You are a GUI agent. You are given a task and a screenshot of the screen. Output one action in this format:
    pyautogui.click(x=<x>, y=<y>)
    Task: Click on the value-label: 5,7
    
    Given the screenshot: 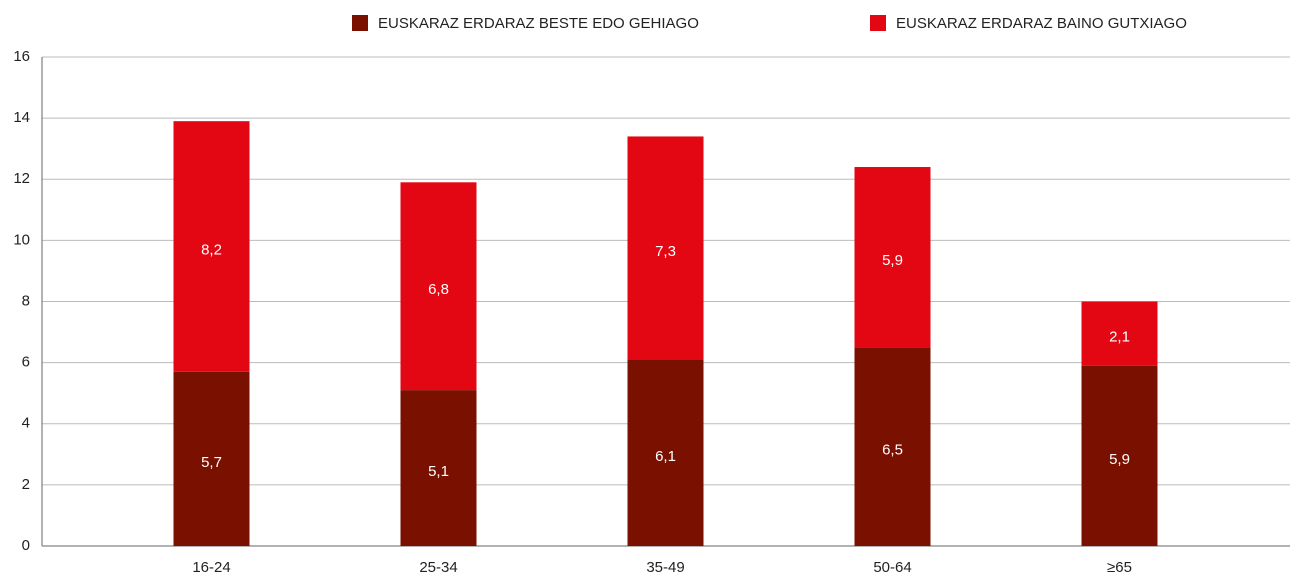 What is the action you would take?
    pyautogui.click(x=211, y=462)
    